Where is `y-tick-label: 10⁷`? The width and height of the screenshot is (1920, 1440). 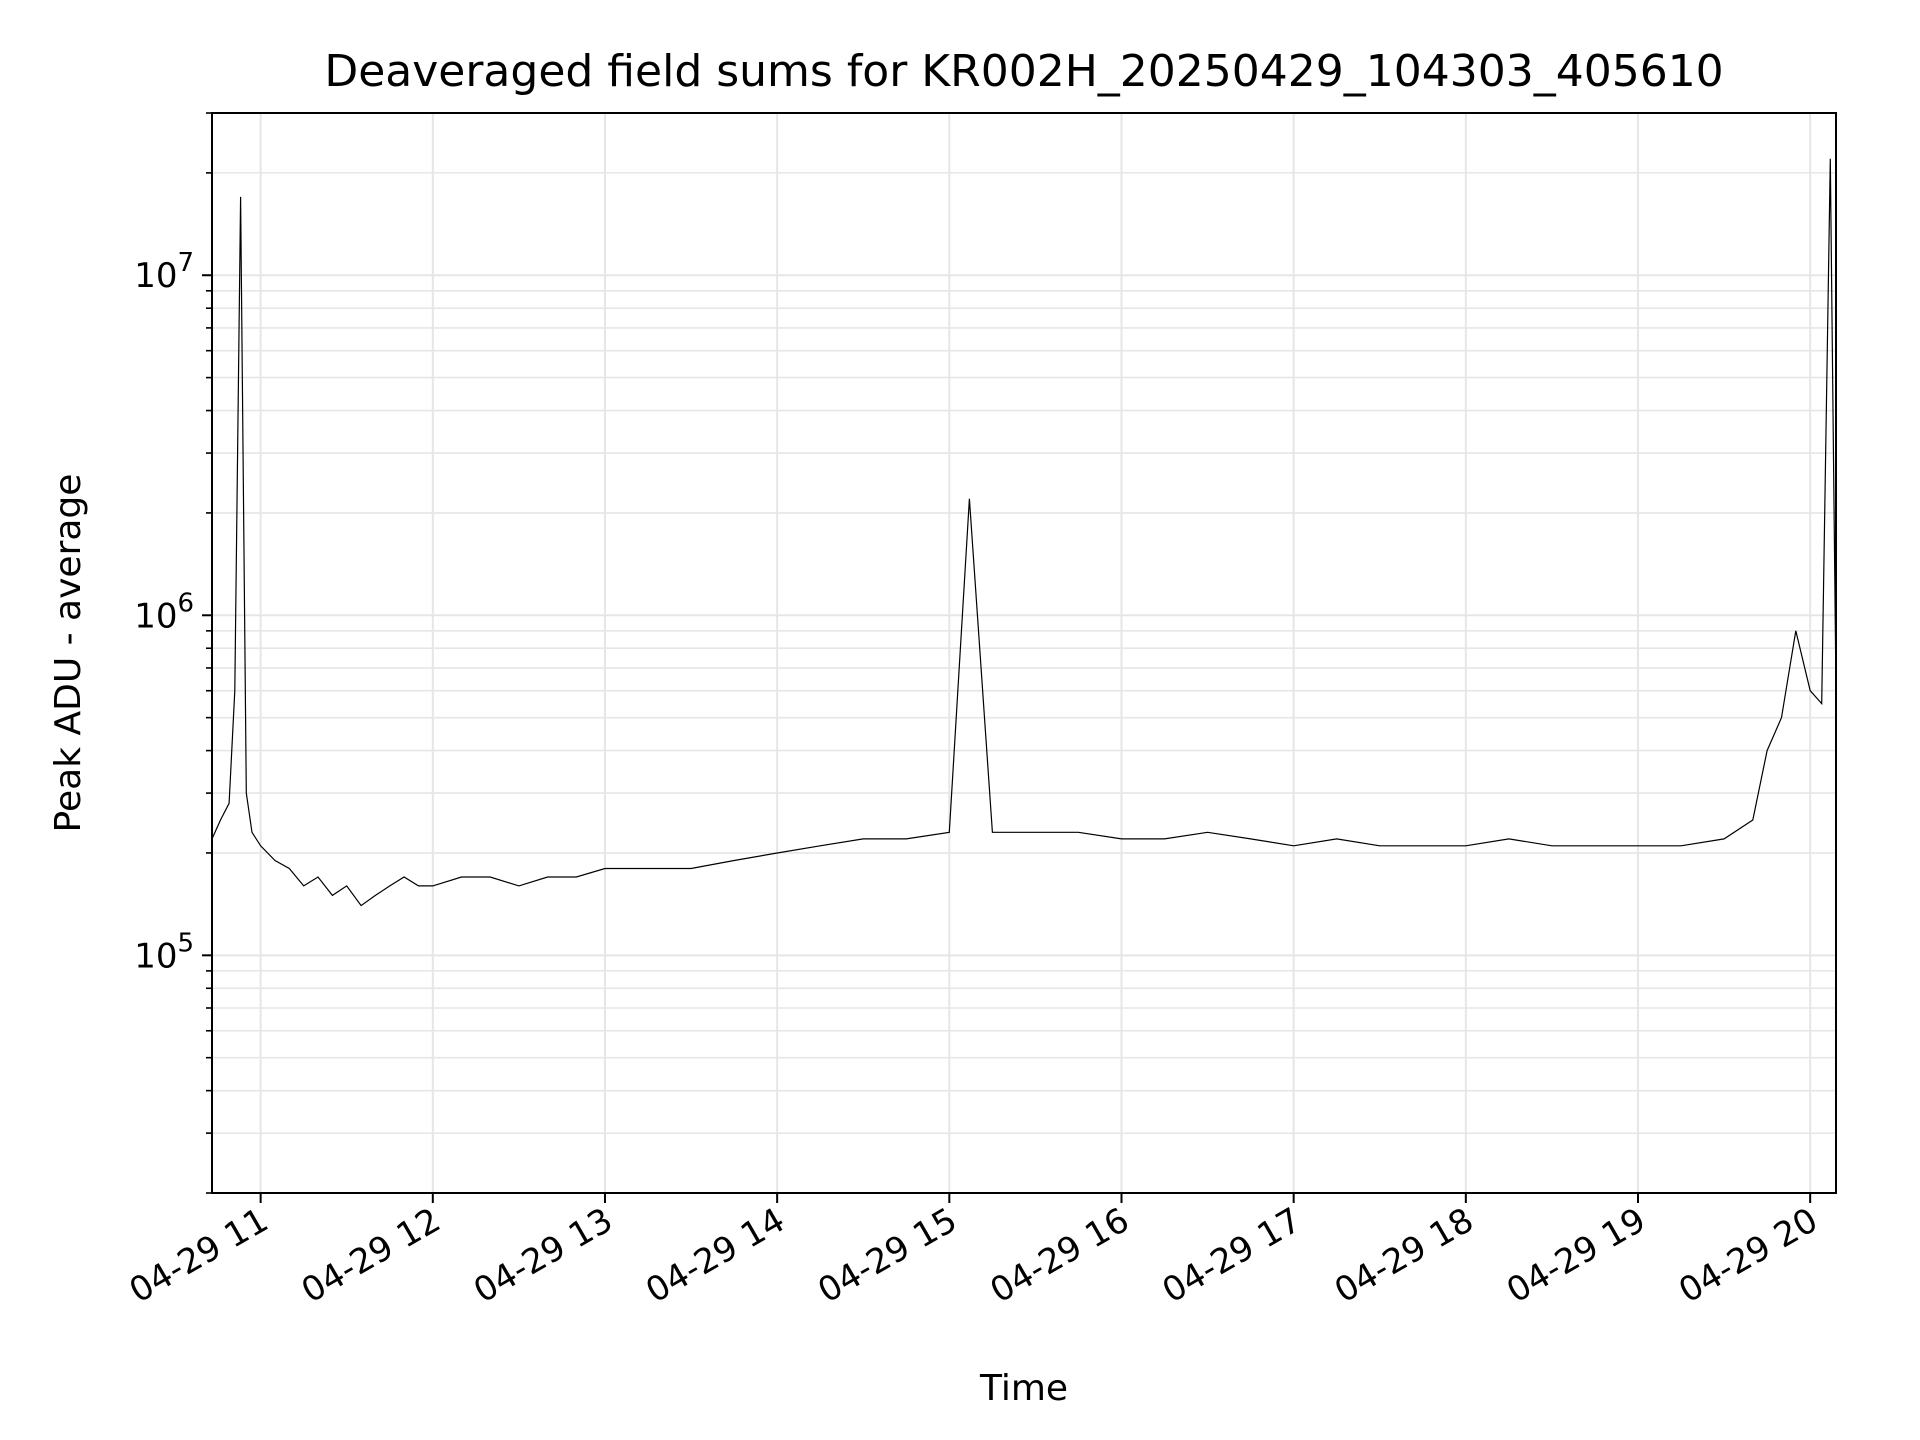
y-tick-label: 10⁷ is located at coordinates (164, 272).